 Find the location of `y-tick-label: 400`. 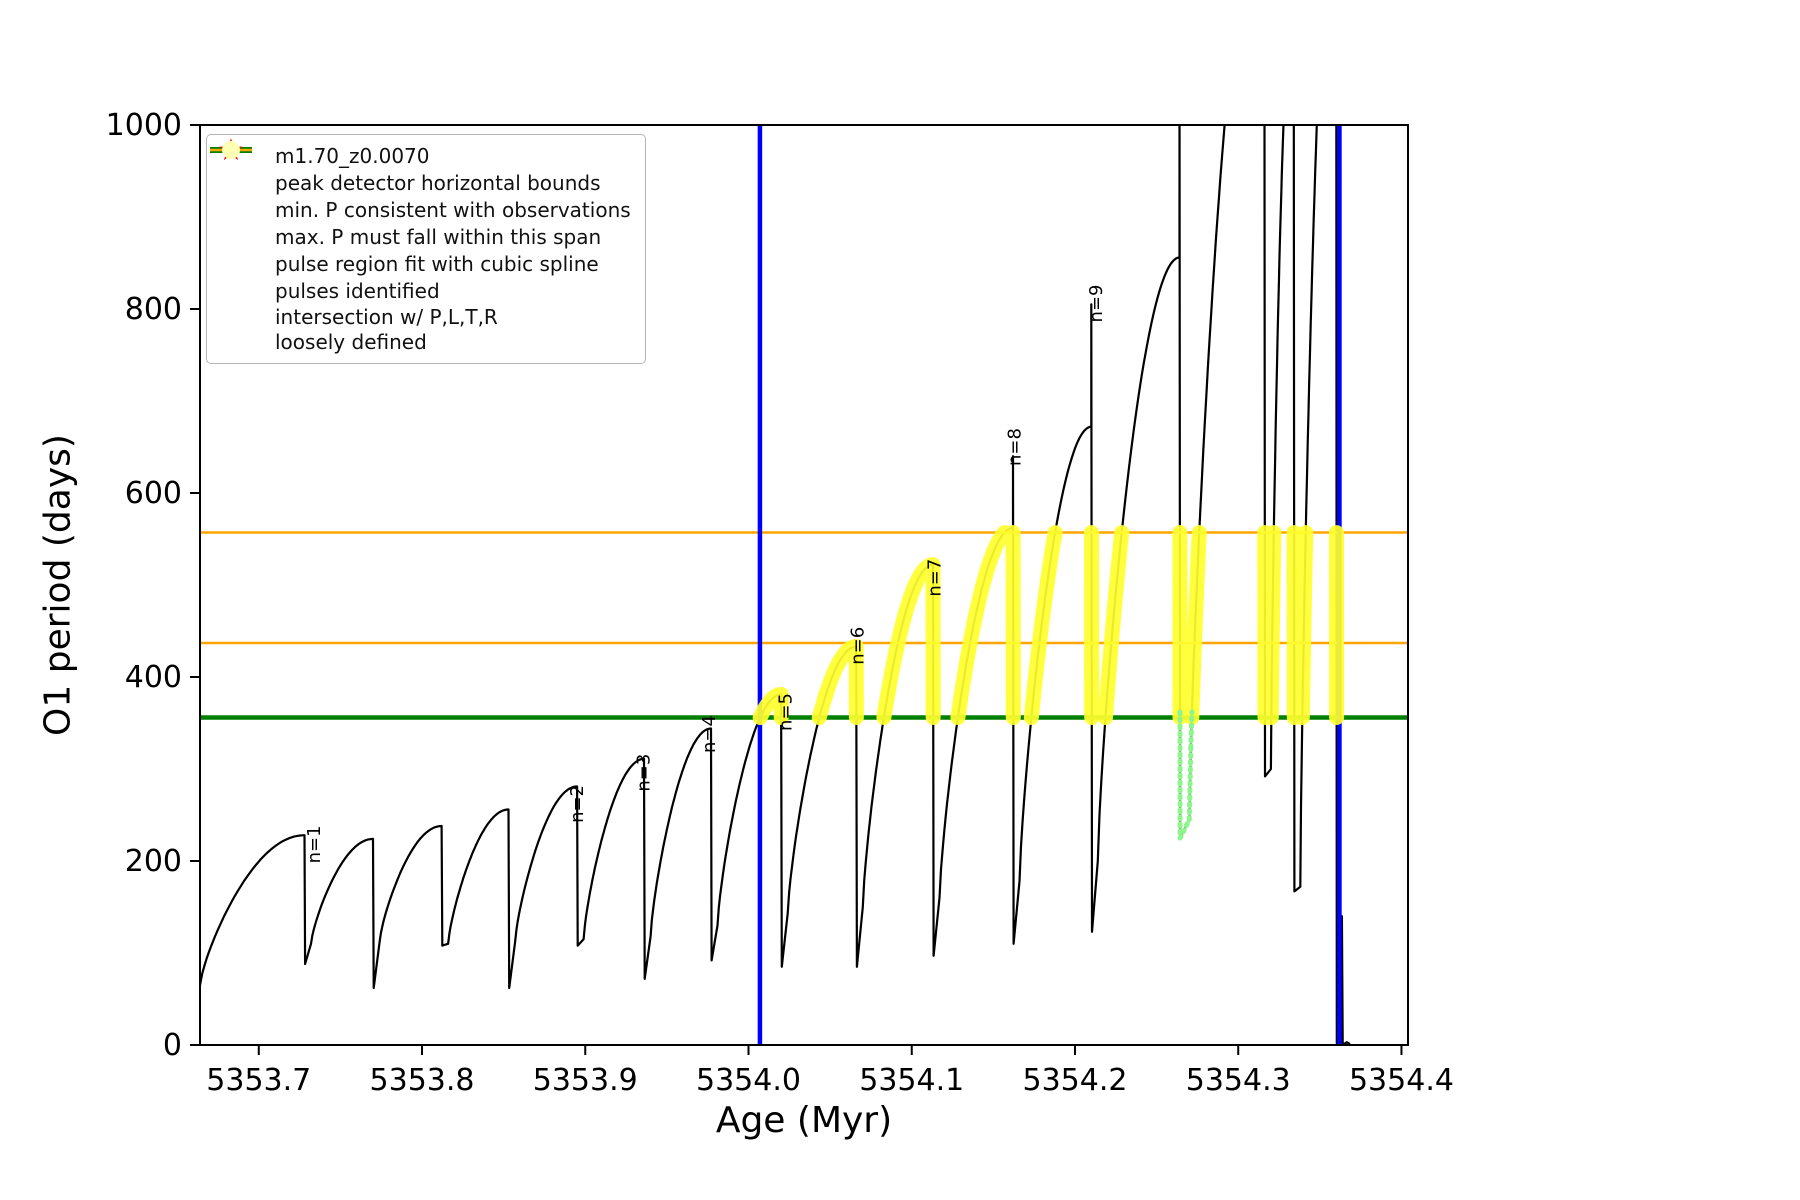

y-tick-label: 400 is located at coordinates (153, 677).